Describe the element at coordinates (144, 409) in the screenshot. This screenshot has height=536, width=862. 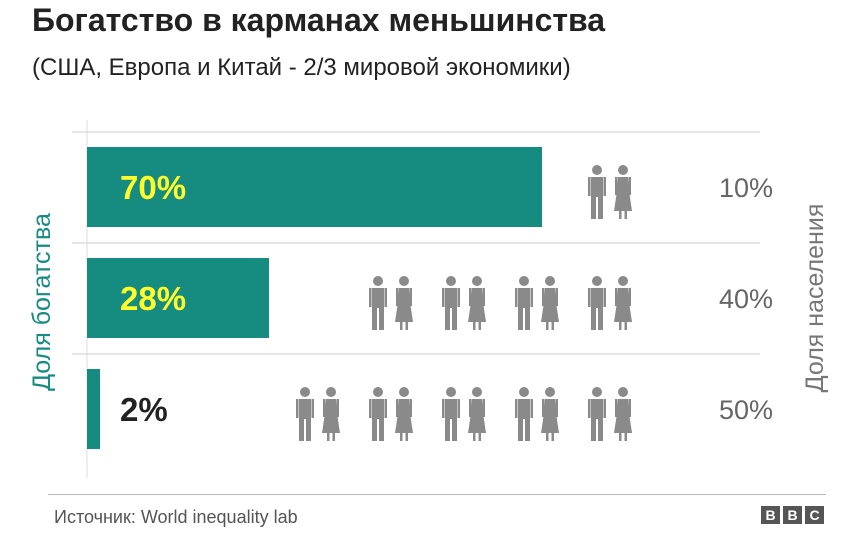
I see `wealth-value-label: 2%` at that location.